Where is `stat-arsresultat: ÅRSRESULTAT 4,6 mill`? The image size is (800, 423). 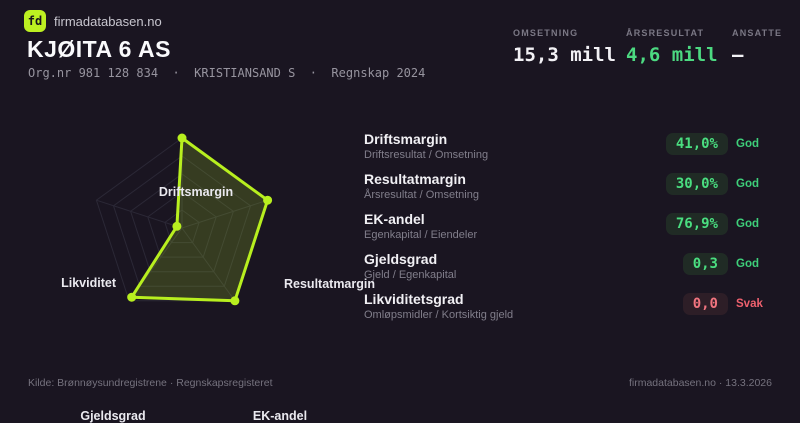 stat-arsresultat: ÅRSRESULTAT 4,6 mill is located at coordinates (672, 47).